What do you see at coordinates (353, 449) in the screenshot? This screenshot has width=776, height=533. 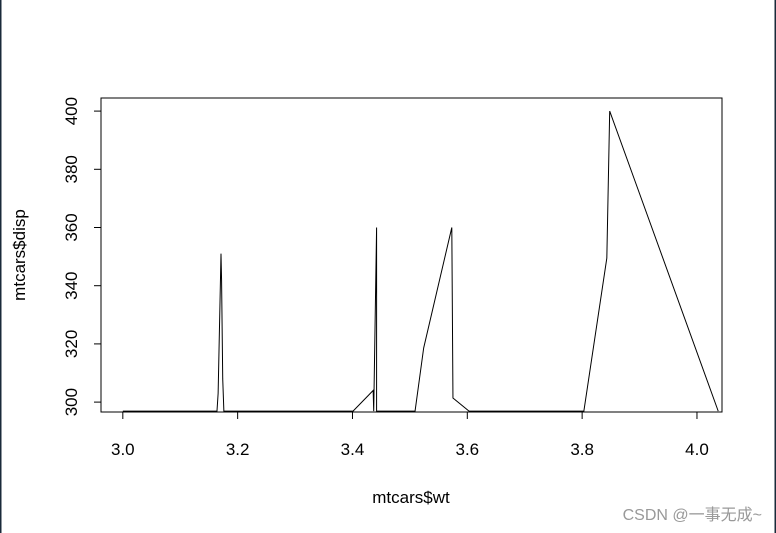 I see `x-tick-label: 3.4` at bounding box center [353, 449].